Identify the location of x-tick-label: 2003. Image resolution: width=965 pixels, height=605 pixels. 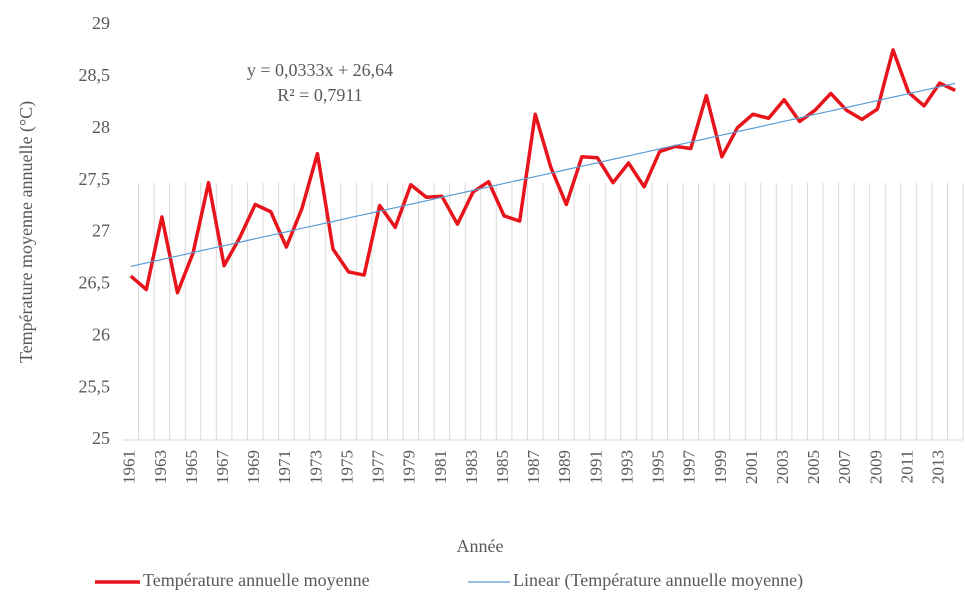
(782, 467).